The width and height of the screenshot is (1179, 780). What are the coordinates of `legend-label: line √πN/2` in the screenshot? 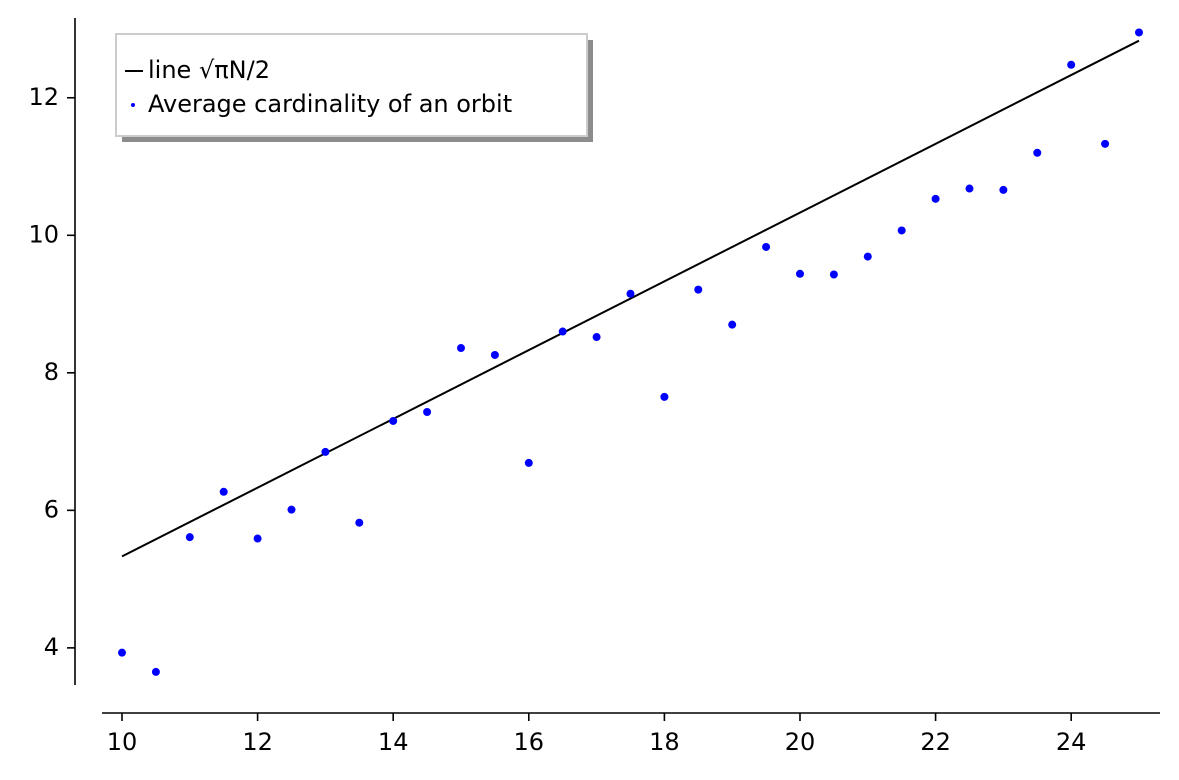 It's located at (209, 70).